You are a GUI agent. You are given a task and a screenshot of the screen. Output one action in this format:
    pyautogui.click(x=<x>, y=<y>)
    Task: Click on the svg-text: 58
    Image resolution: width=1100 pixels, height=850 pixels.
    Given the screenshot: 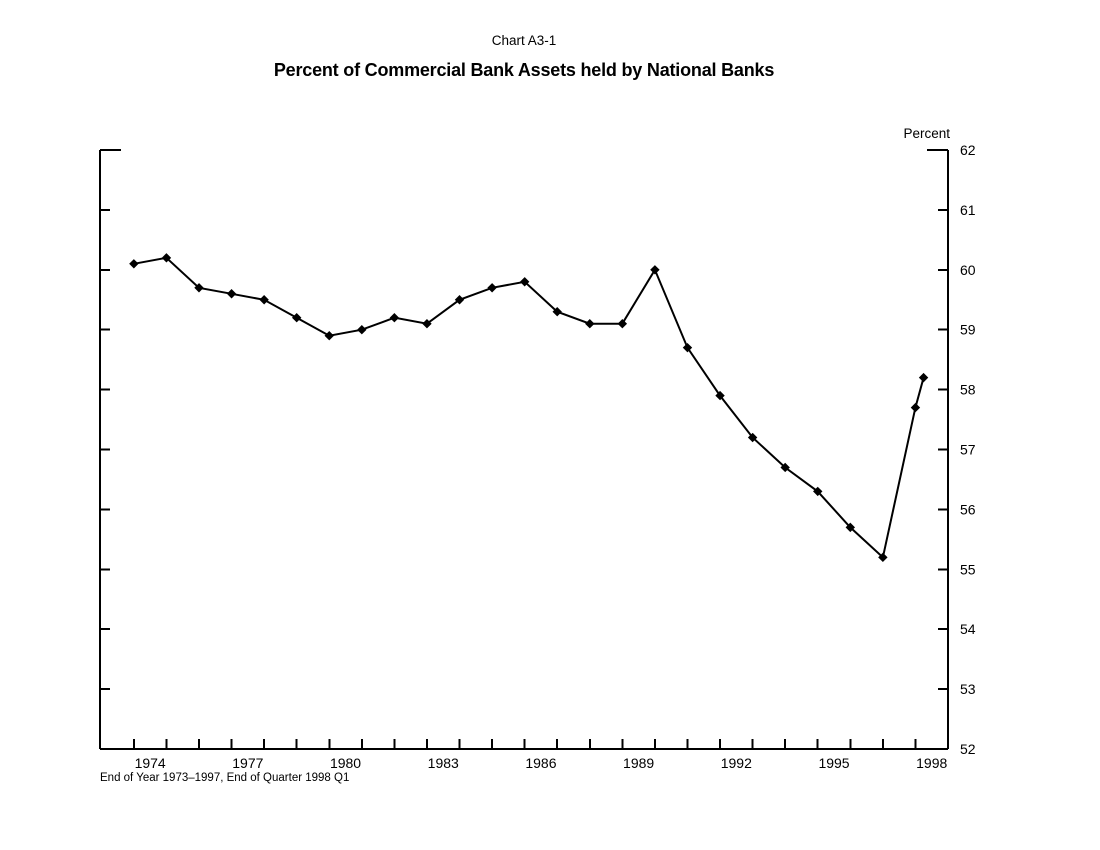 What is the action you would take?
    pyautogui.click(x=968, y=390)
    